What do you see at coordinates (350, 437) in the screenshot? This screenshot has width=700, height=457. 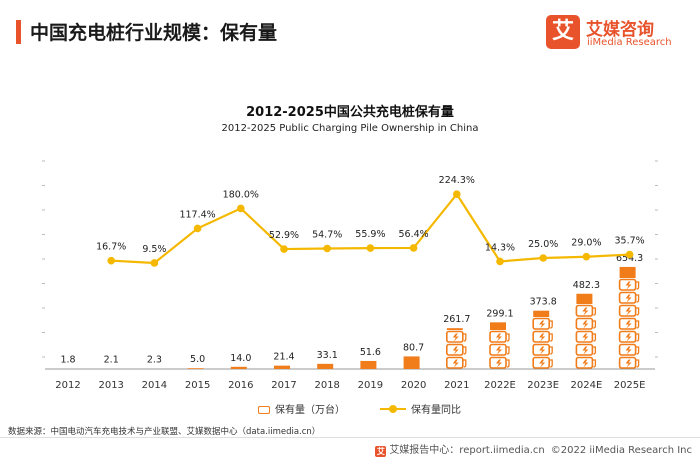 I see `footer-divider` at bounding box center [350, 437].